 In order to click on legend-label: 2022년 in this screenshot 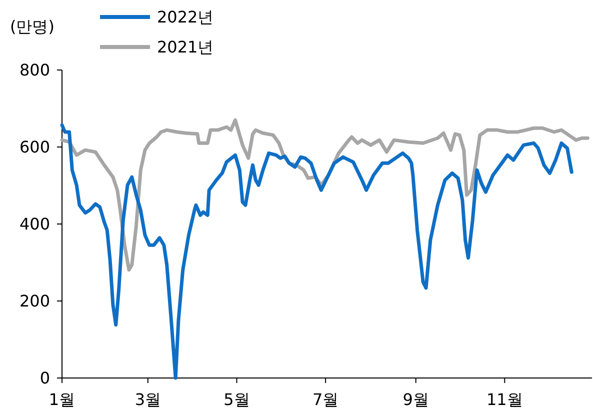, I will do `click(185, 17)`.